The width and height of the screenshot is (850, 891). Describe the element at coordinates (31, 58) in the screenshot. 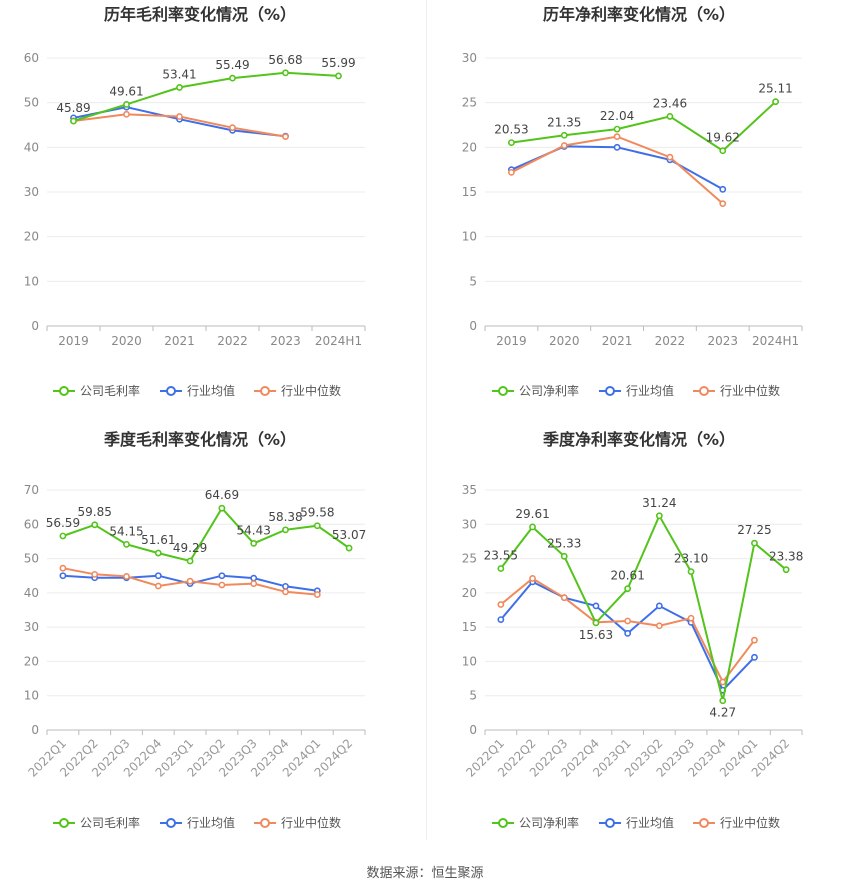

I see `y-tick-label: 60` at that location.